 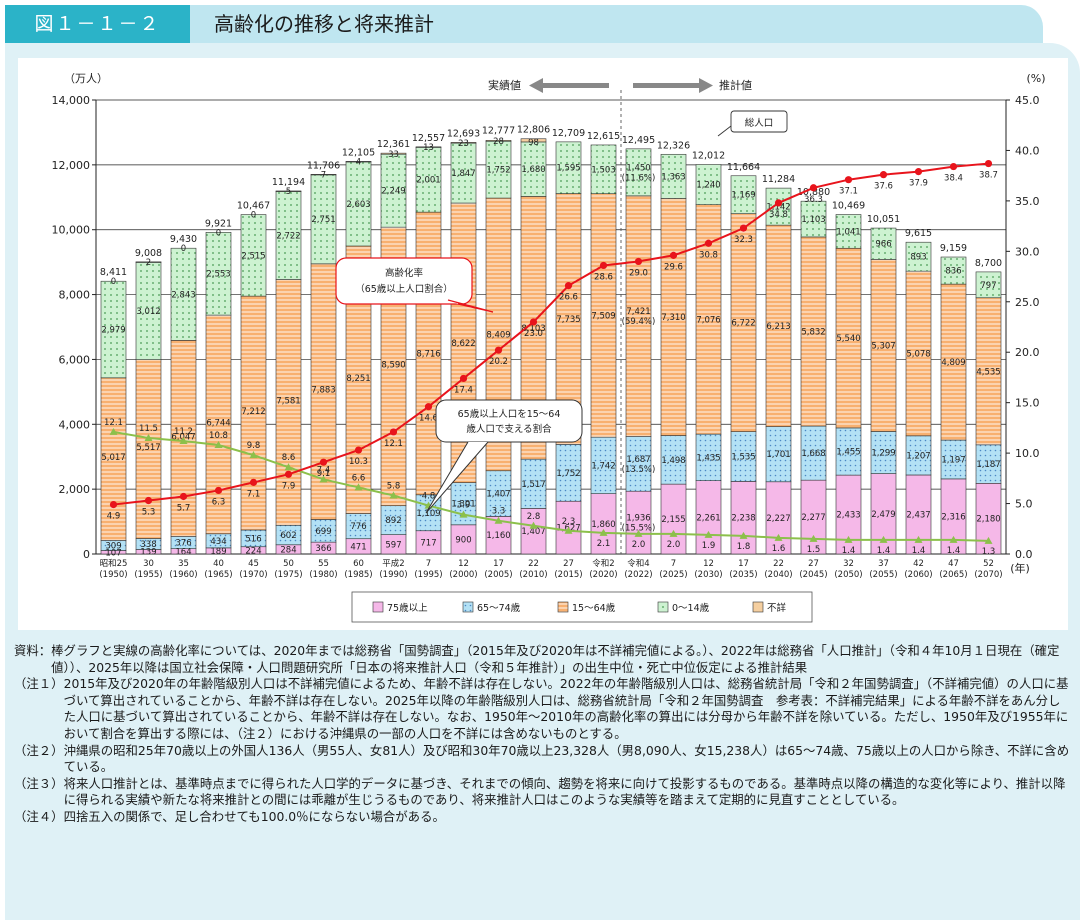 I want to click on bar-value-line: 1,535, so click(x=743, y=458).